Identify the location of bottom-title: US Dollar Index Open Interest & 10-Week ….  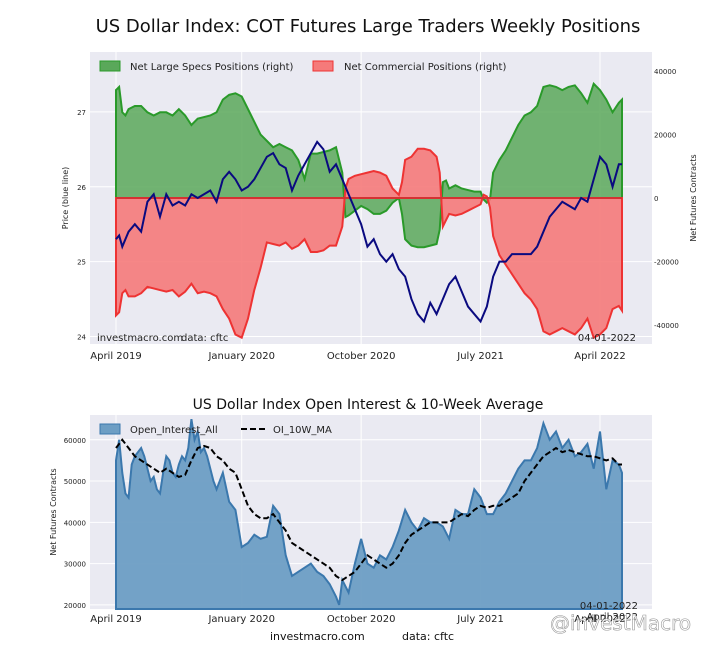
(368, 405).